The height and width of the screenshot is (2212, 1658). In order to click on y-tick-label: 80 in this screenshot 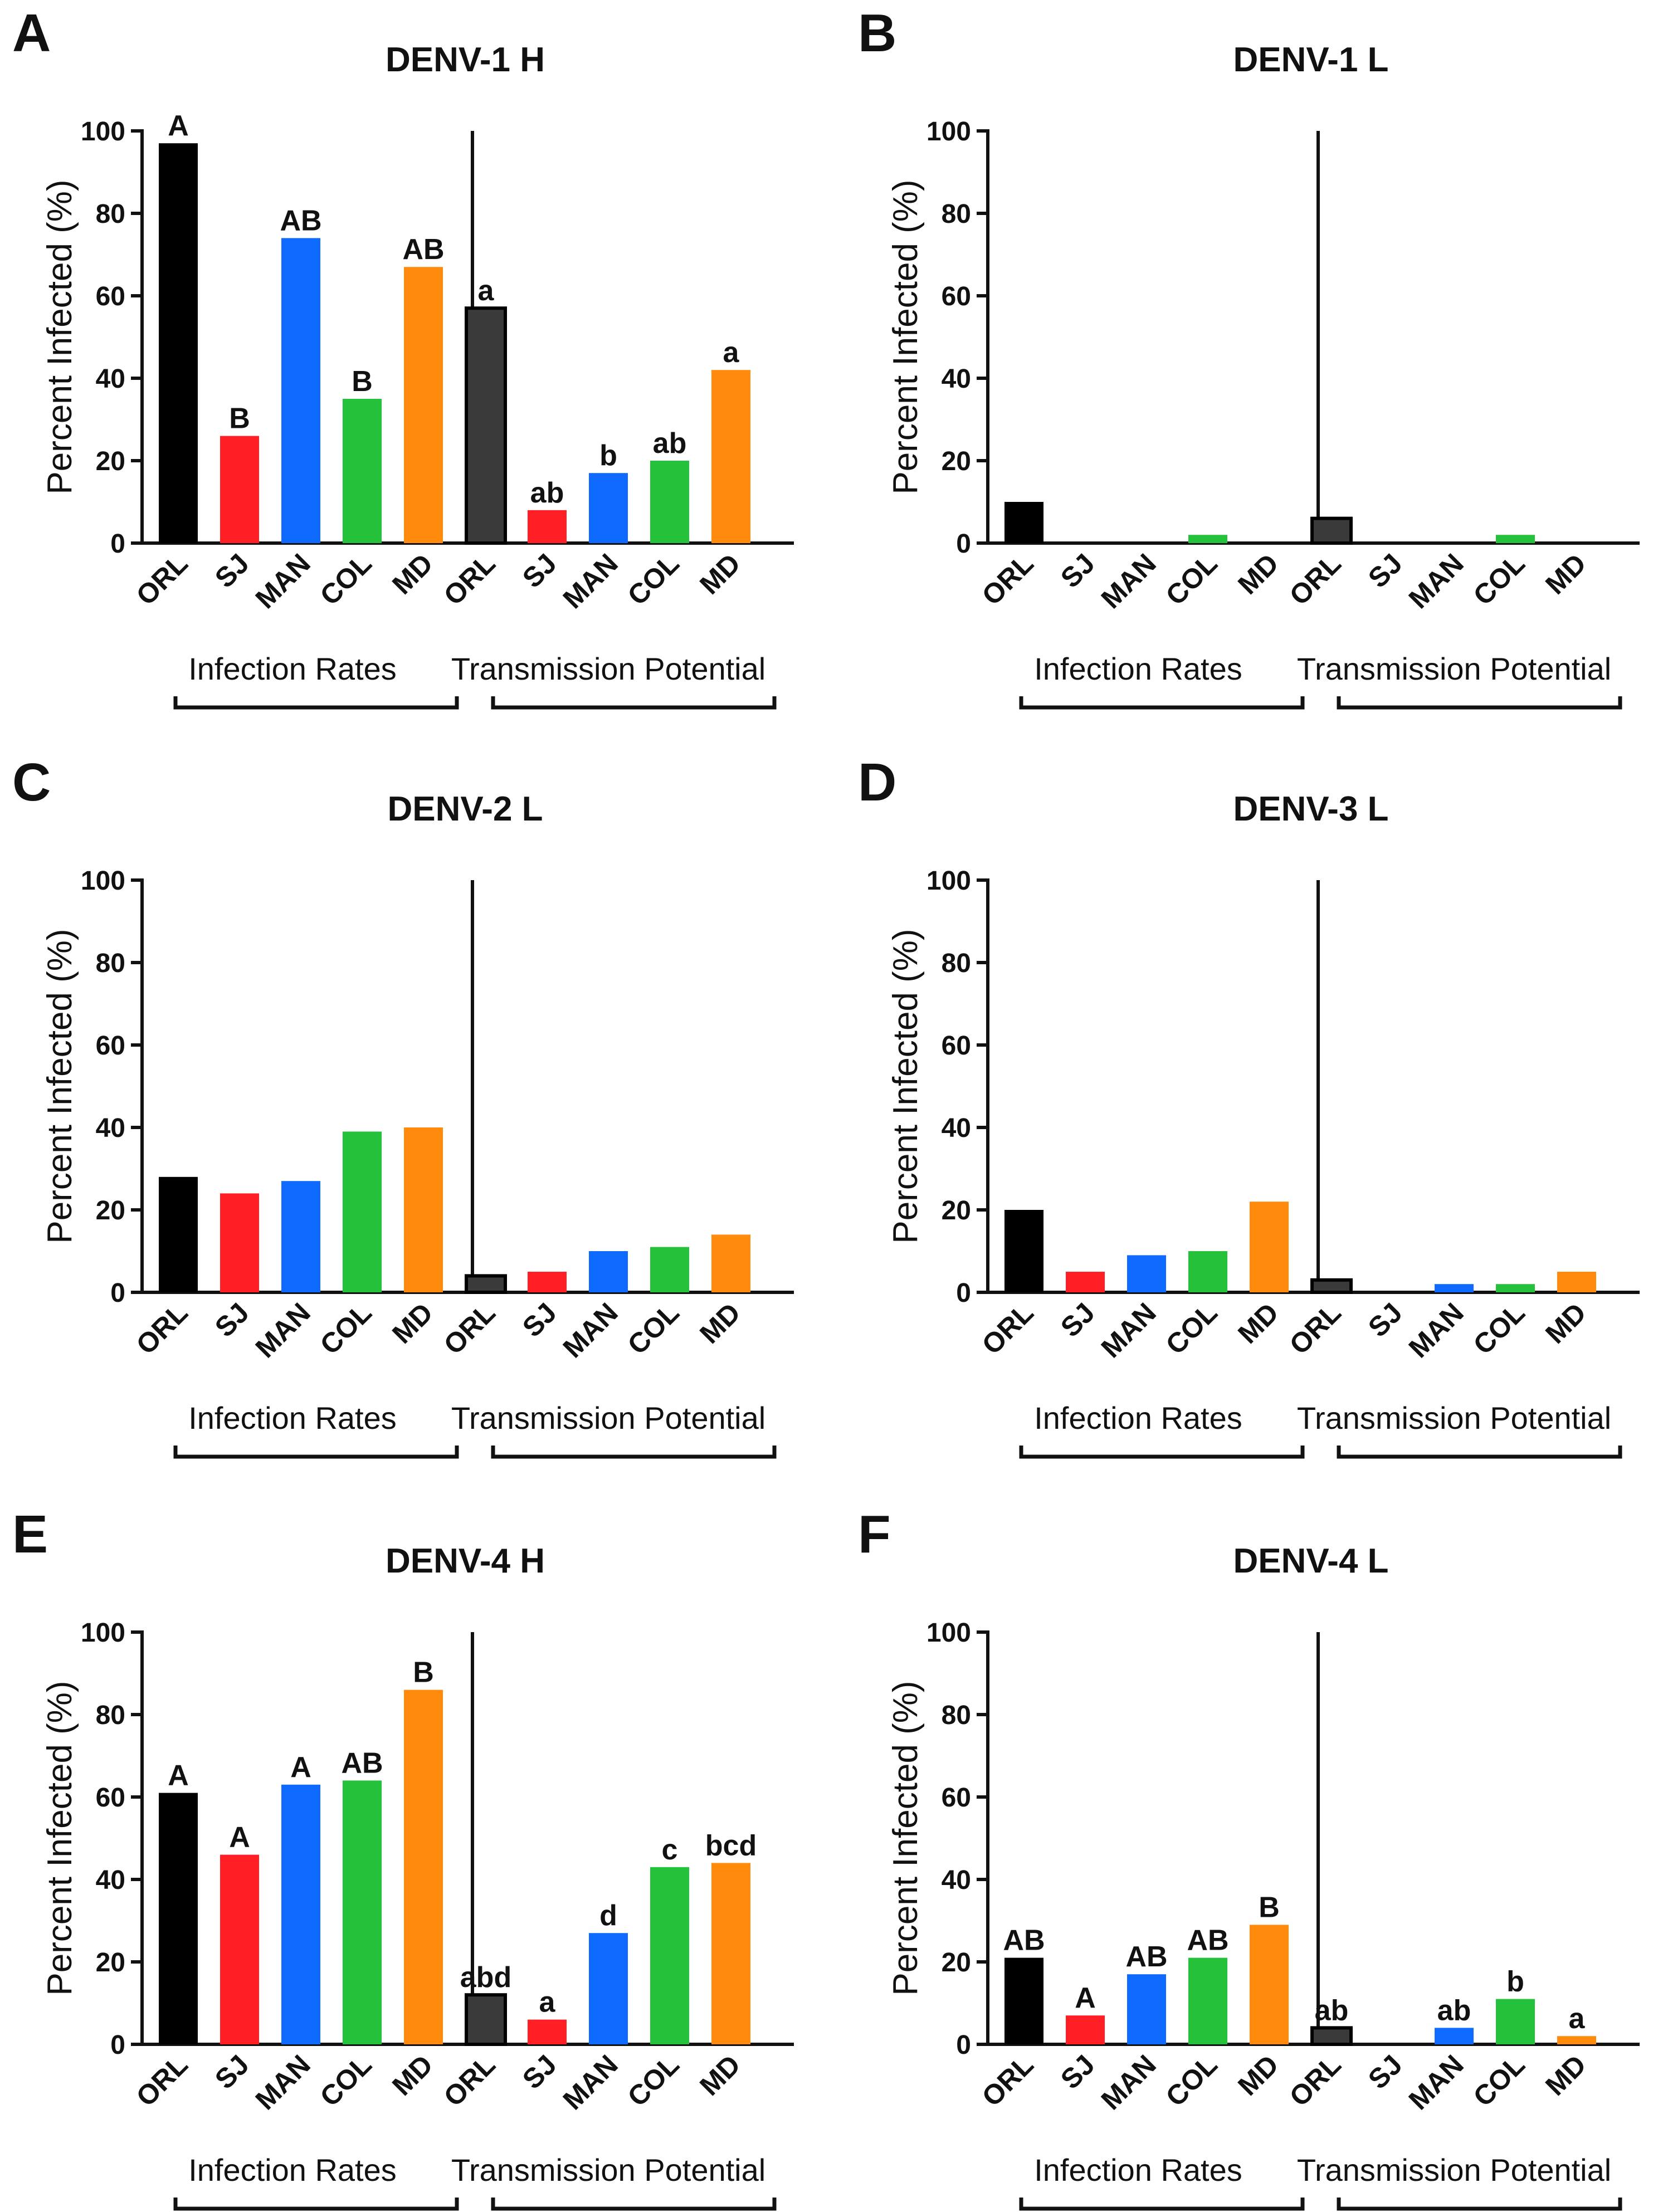, I will do `click(956, 963)`.